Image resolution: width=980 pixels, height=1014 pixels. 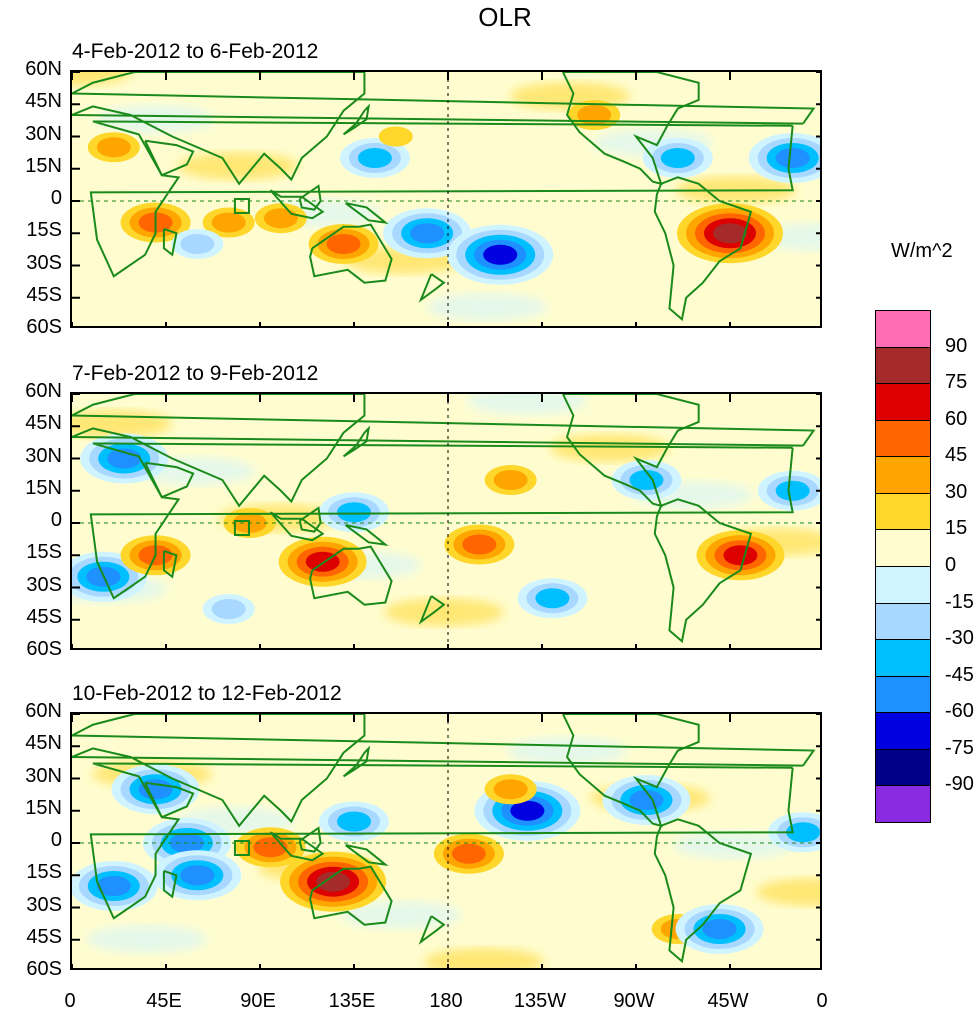 I want to click on panel-1-title: 4-Feb-2012 to 6-Feb-2012, so click(x=195, y=51).